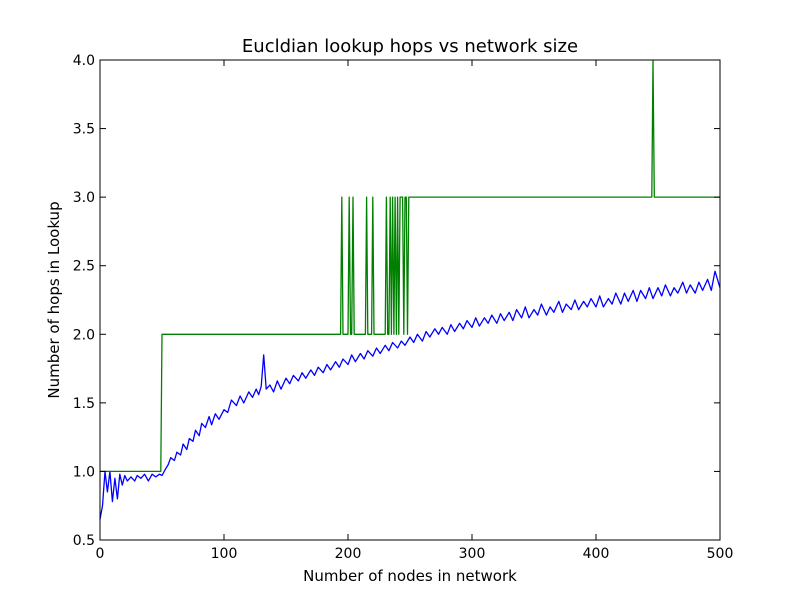 Image resolution: width=800 pixels, height=600 pixels. What do you see at coordinates (84, 404) in the screenshot?
I see `y-tick-label: 1.5` at bounding box center [84, 404].